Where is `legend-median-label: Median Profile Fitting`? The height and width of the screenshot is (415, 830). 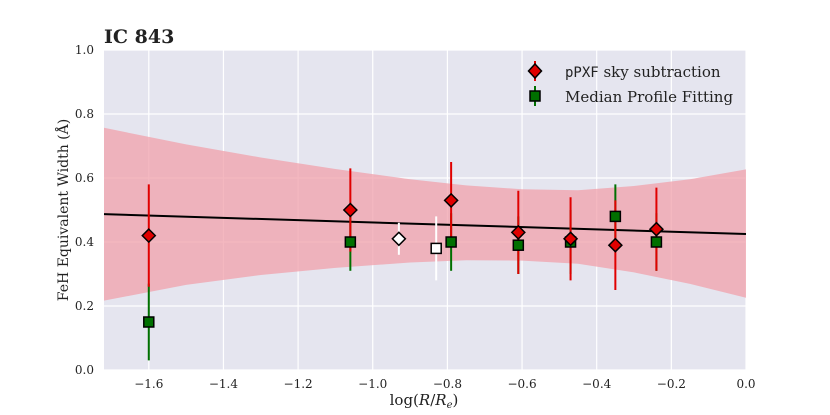 legend-median-label: Median Profile Fitting is located at coordinates (649, 97).